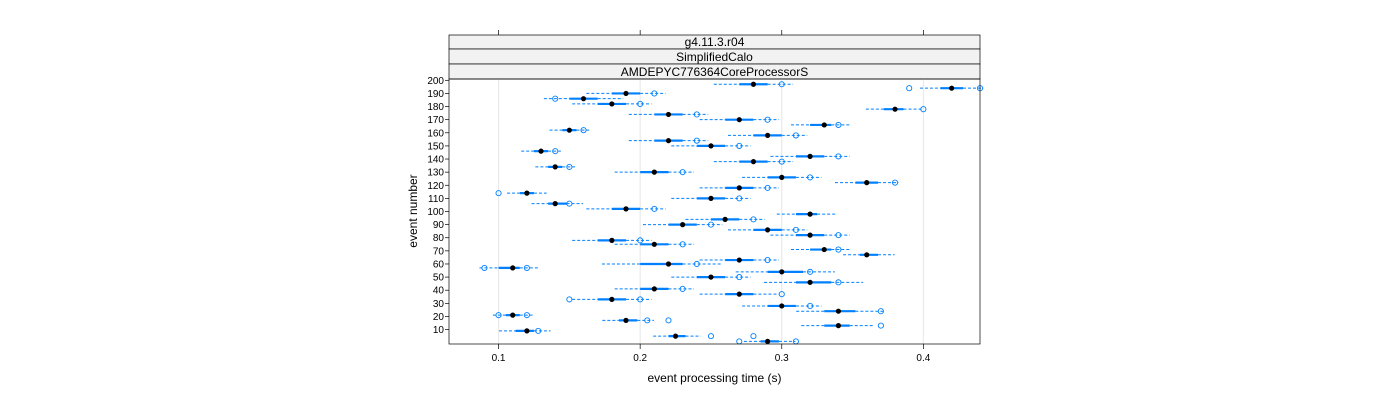 This screenshot has width=1400, height=400. I want to click on y-tick-label: 60, so click(439, 264).